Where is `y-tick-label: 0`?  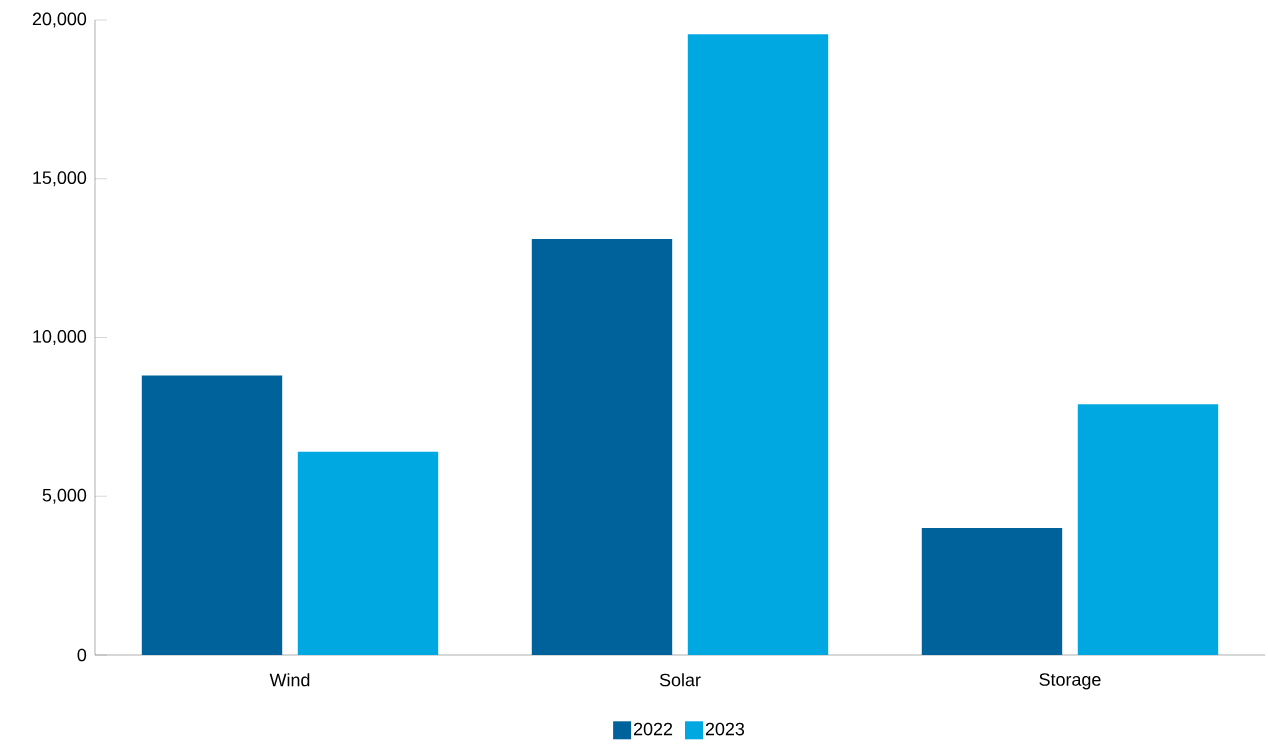
y-tick-label: 0 is located at coordinates (82, 655).